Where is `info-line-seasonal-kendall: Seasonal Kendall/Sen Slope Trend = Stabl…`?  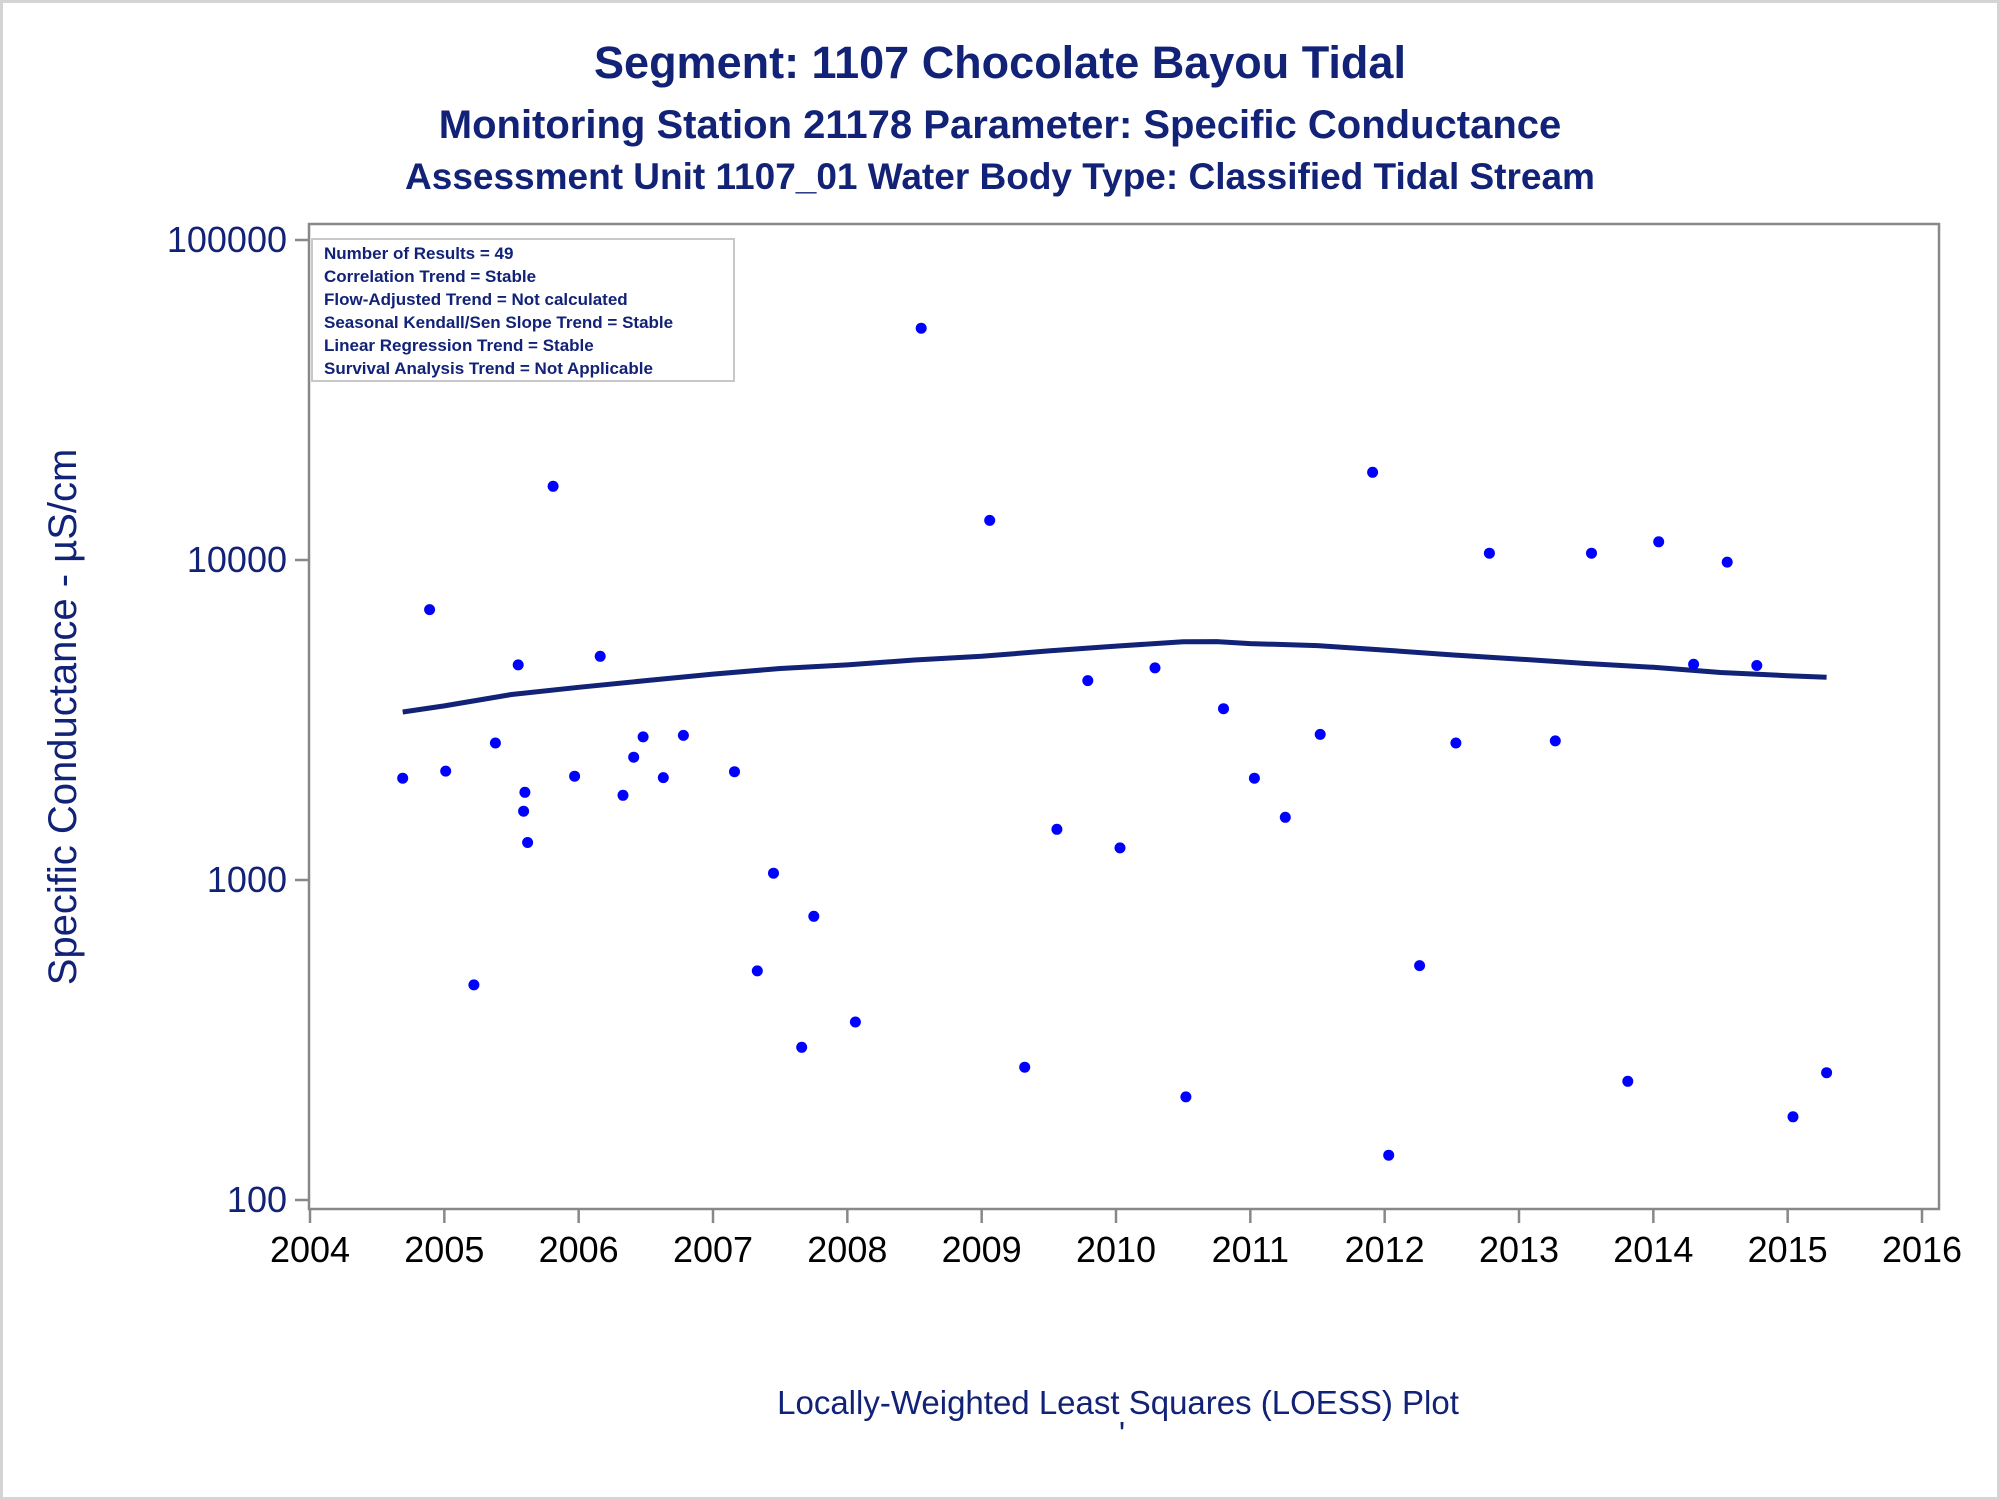
info-line-seasonal-kendall: Seasonal Kendall/Sen Slope Trend = Stabl… is located at coordinates (498, 322).